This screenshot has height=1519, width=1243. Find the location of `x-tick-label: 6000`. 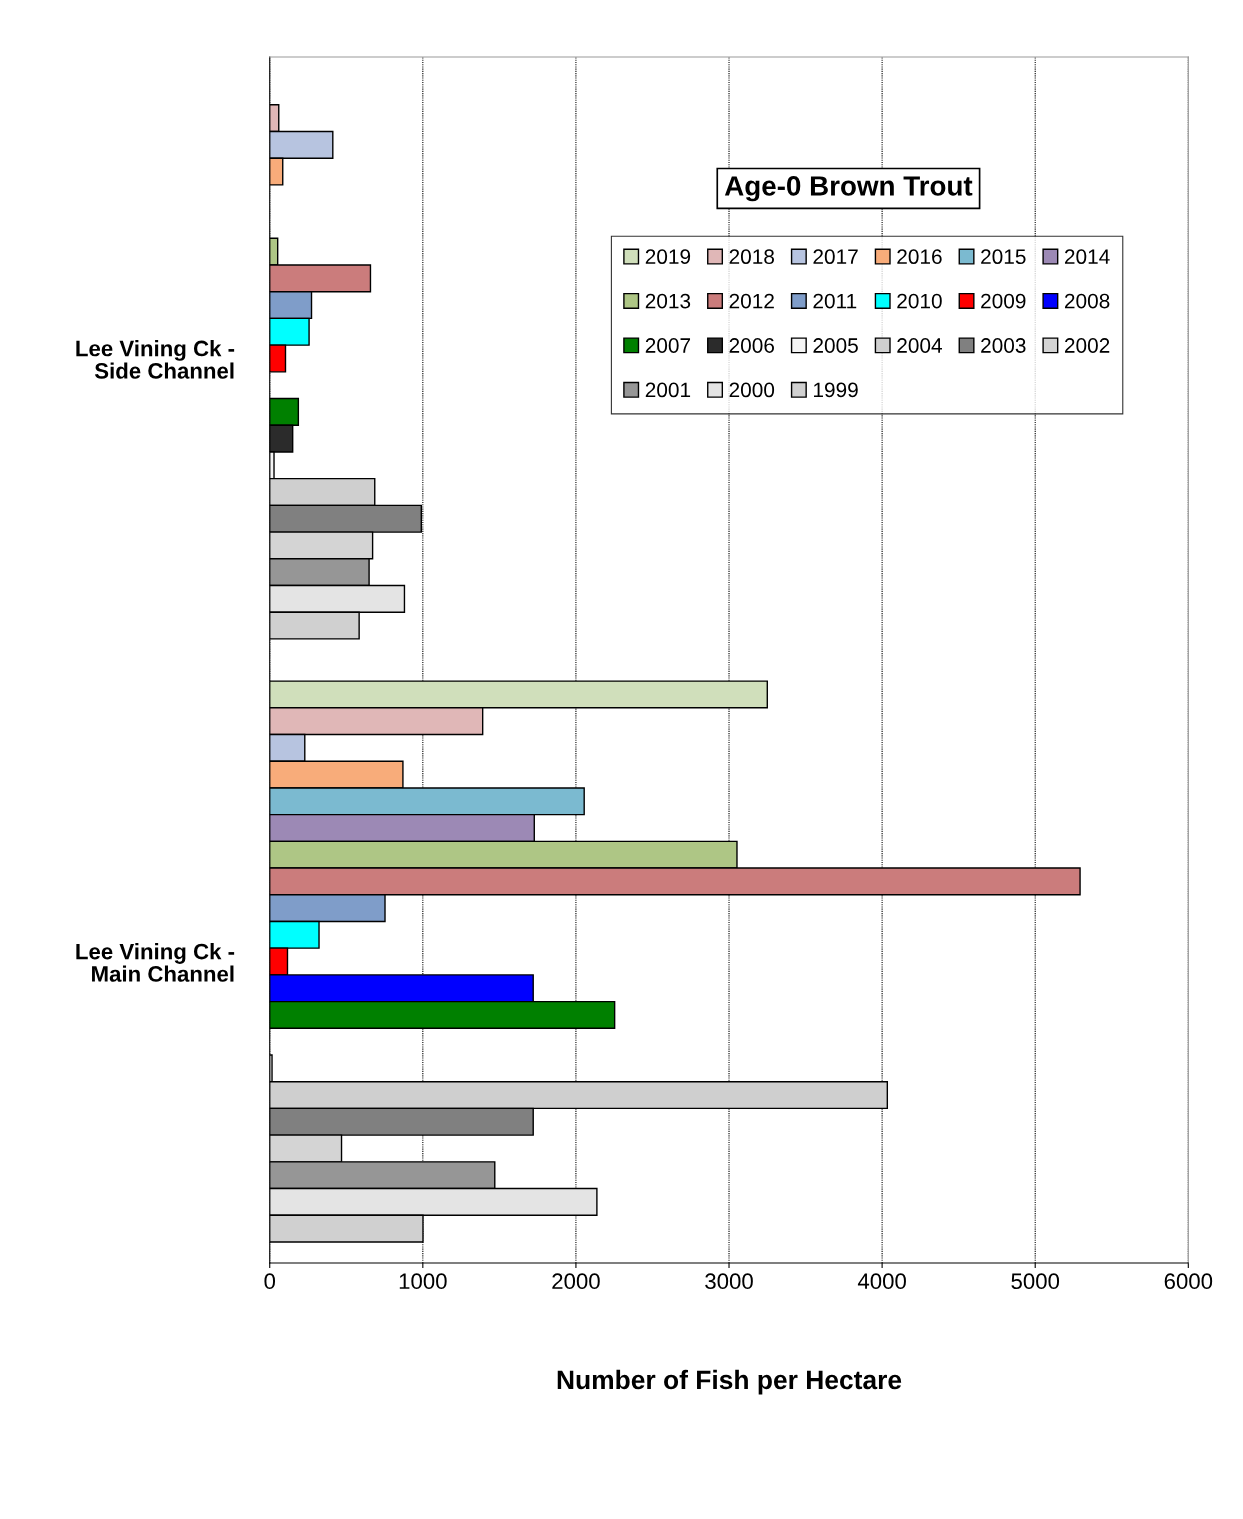

x-tick-label: 6000 is located at coordinates (1188, 1281).